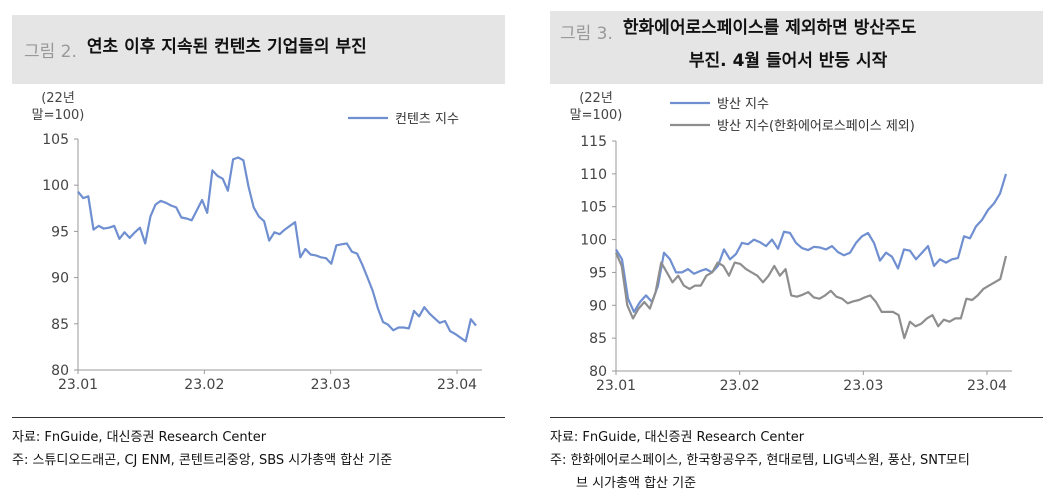 The image size is (1053, 497). I want to click on left-y-unit-label: 말=100), so click(58, 115).